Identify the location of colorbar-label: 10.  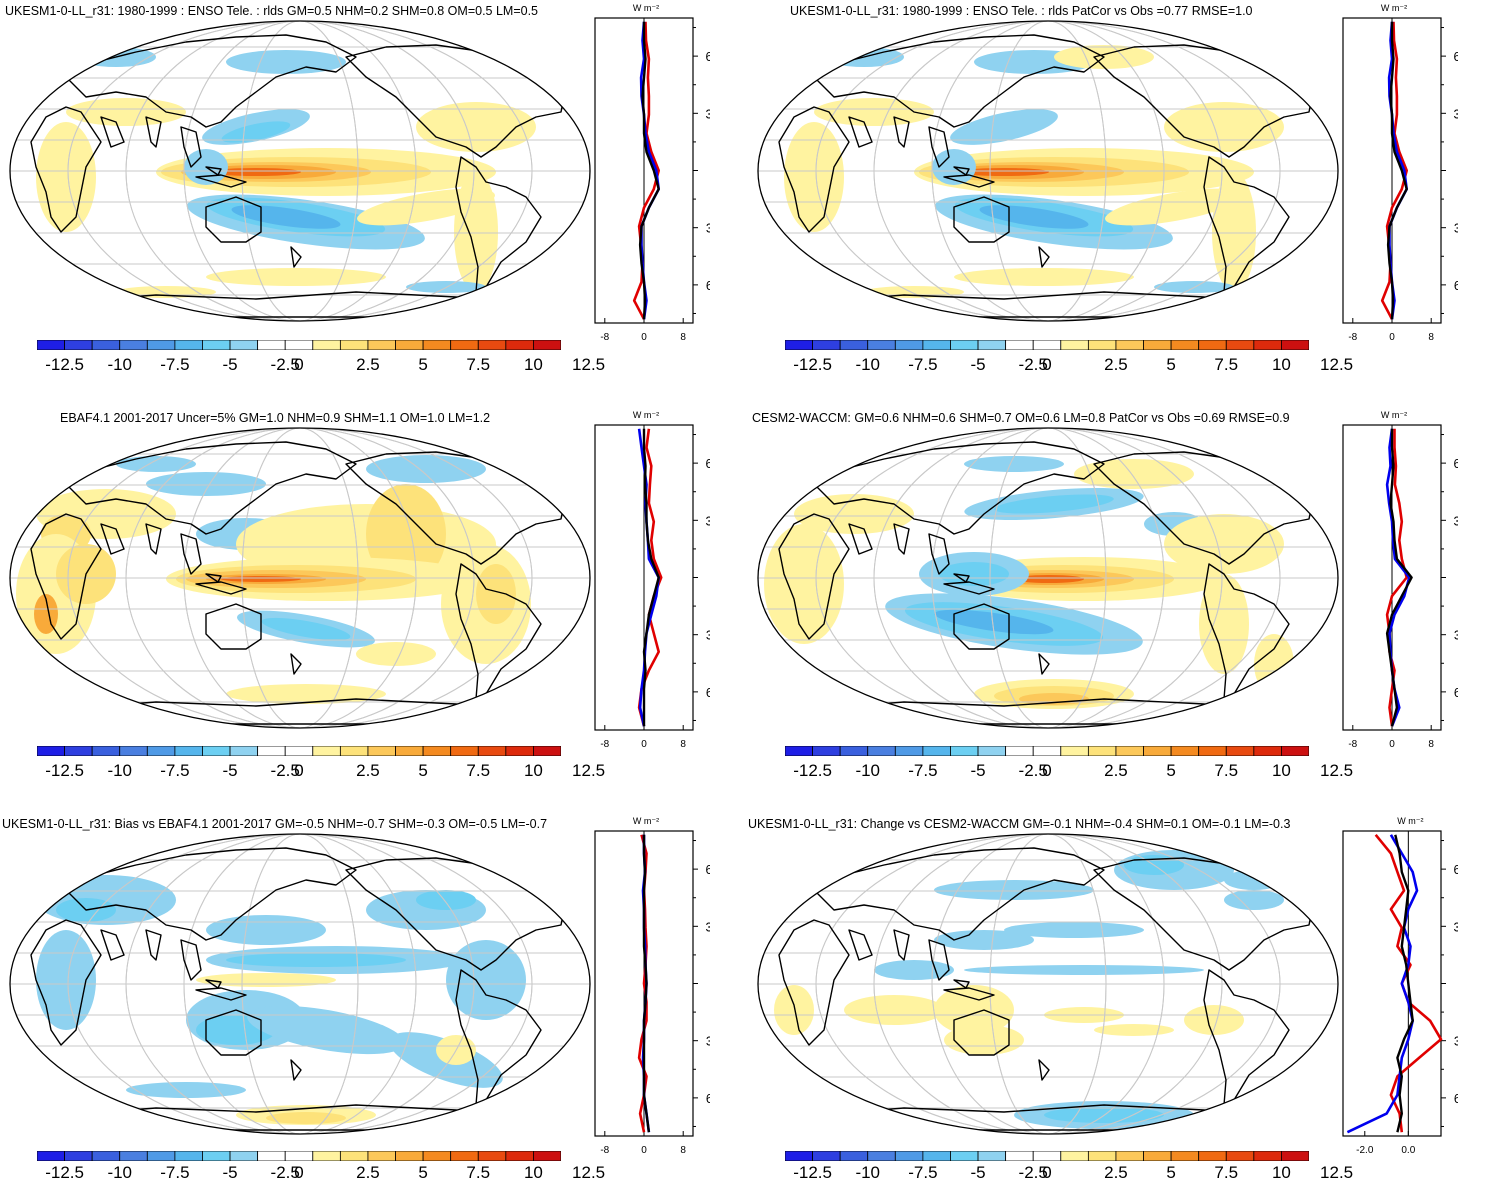
(533, 1172).